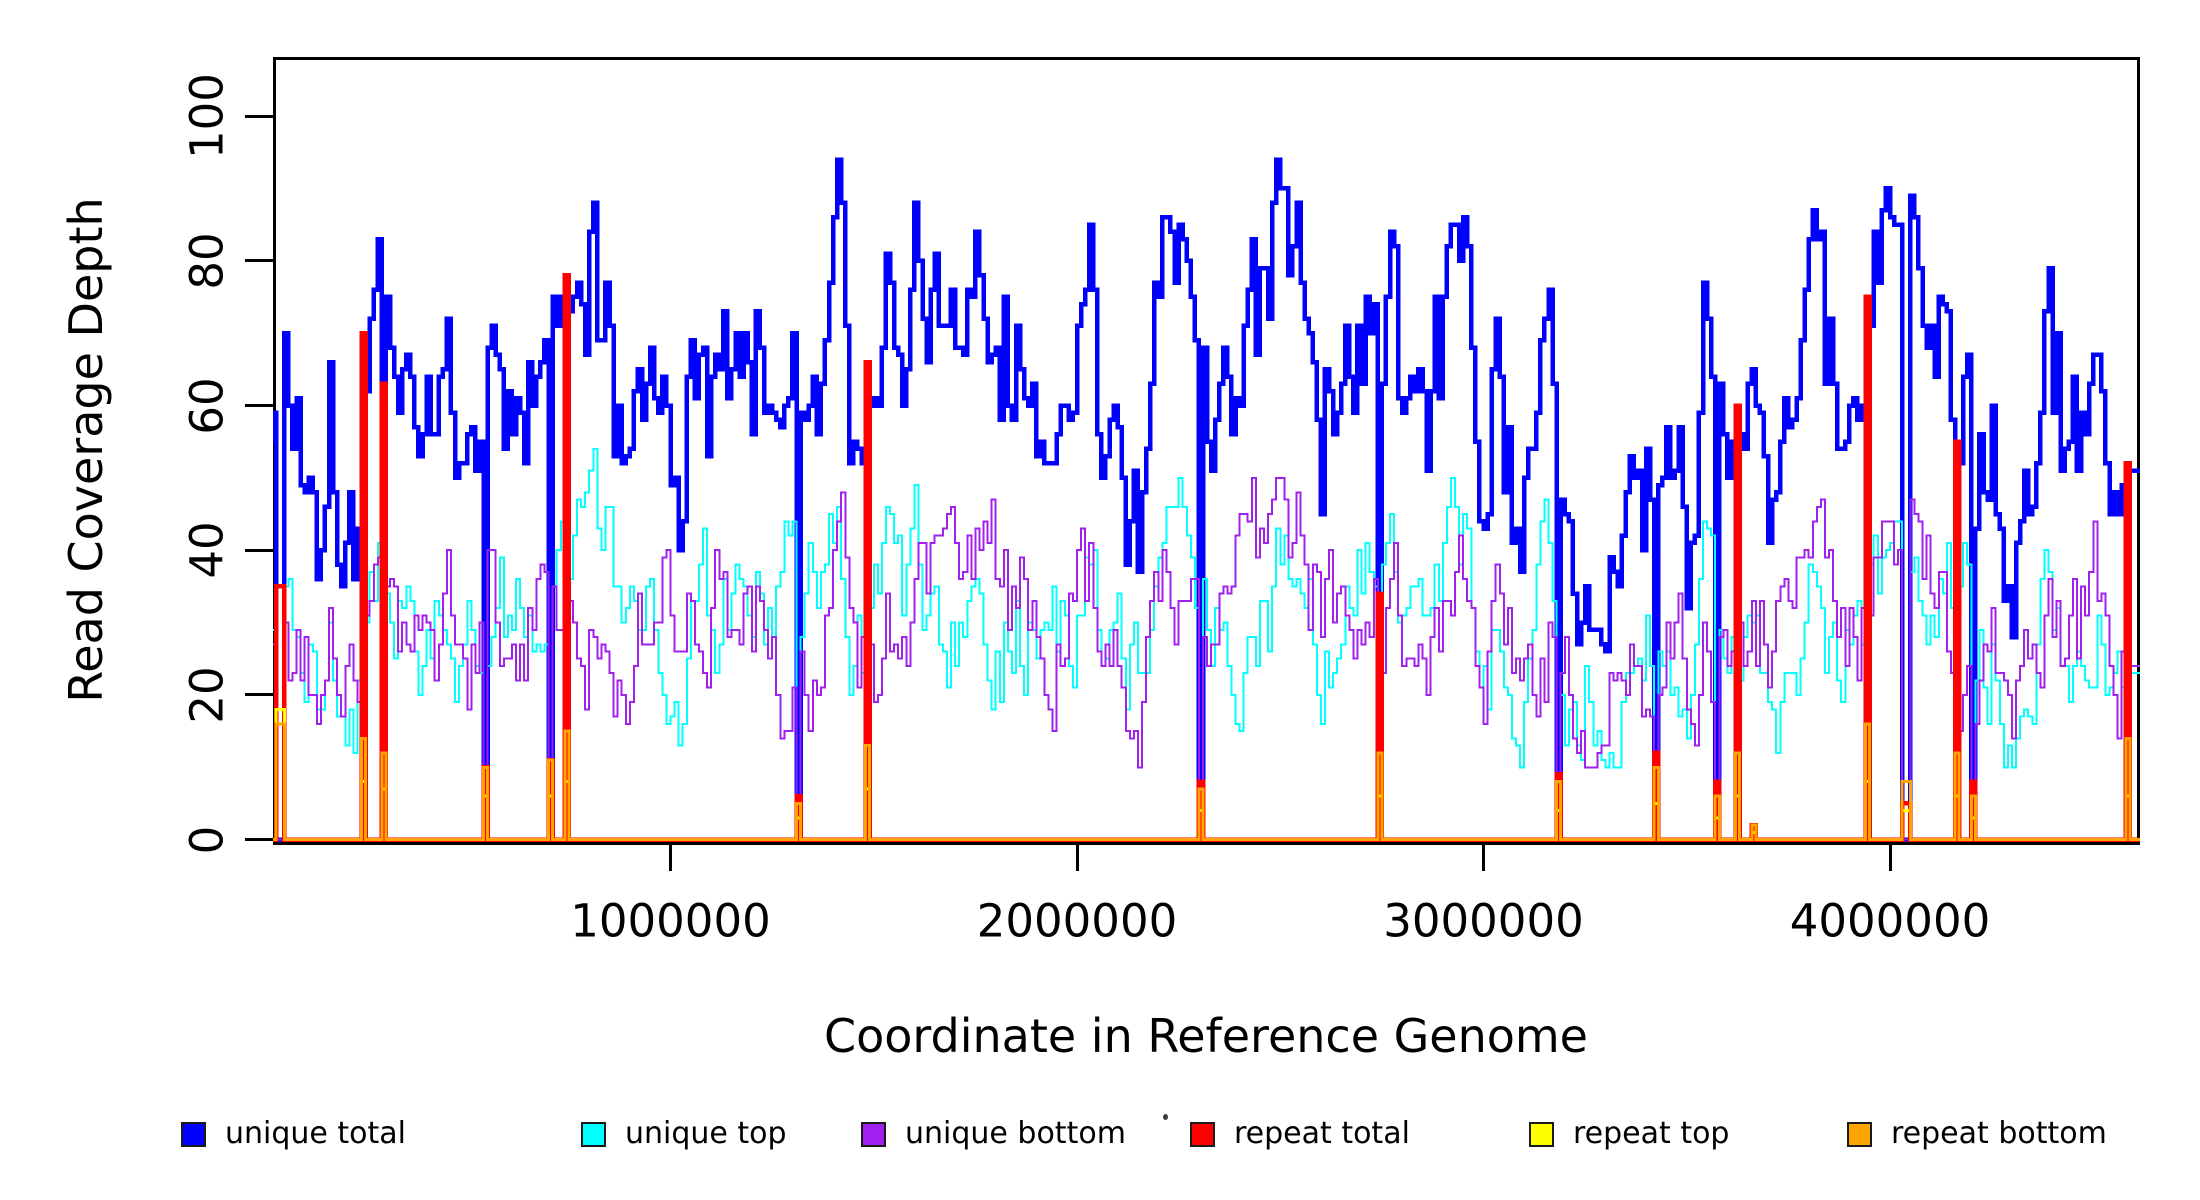 The height and width of the screenshot is (1200, 2200). I want to click on legend-item-repeat-bottom: repeat bottom, so click(1977, 1134).